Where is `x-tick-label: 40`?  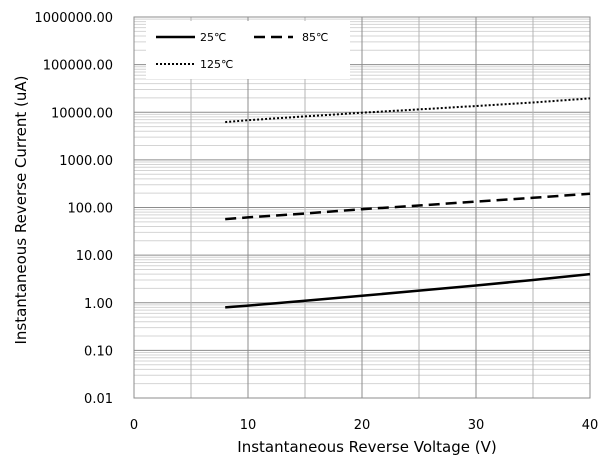 x-tick-label: 40 is located at coordinates (590, 425).